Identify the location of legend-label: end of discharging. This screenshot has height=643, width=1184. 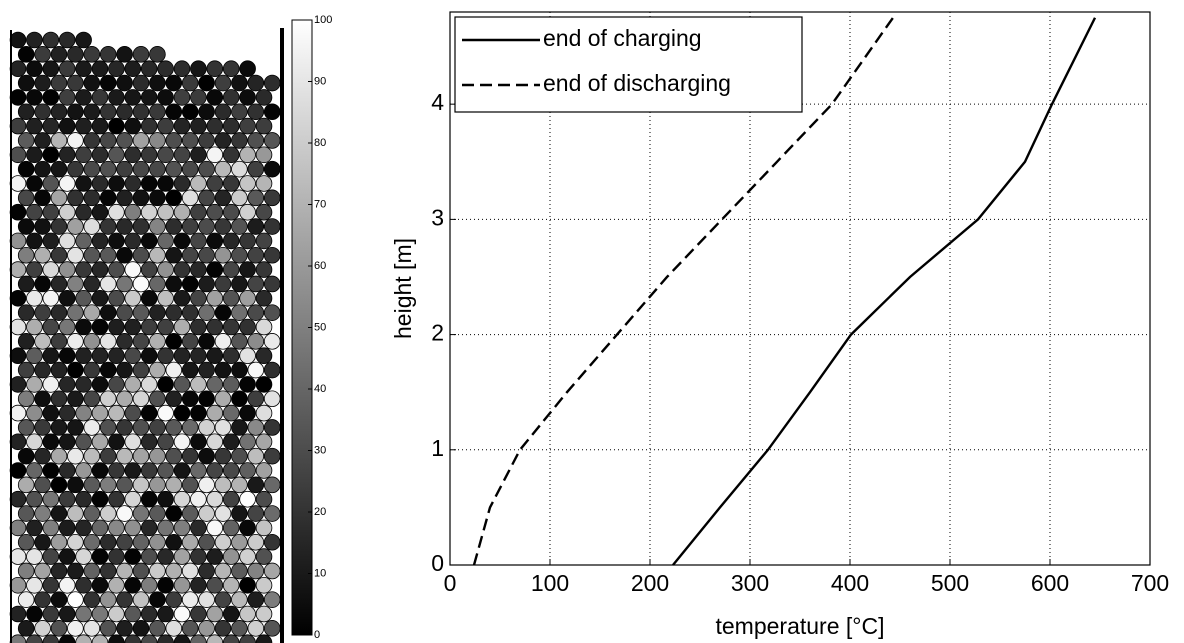
(637, 83).